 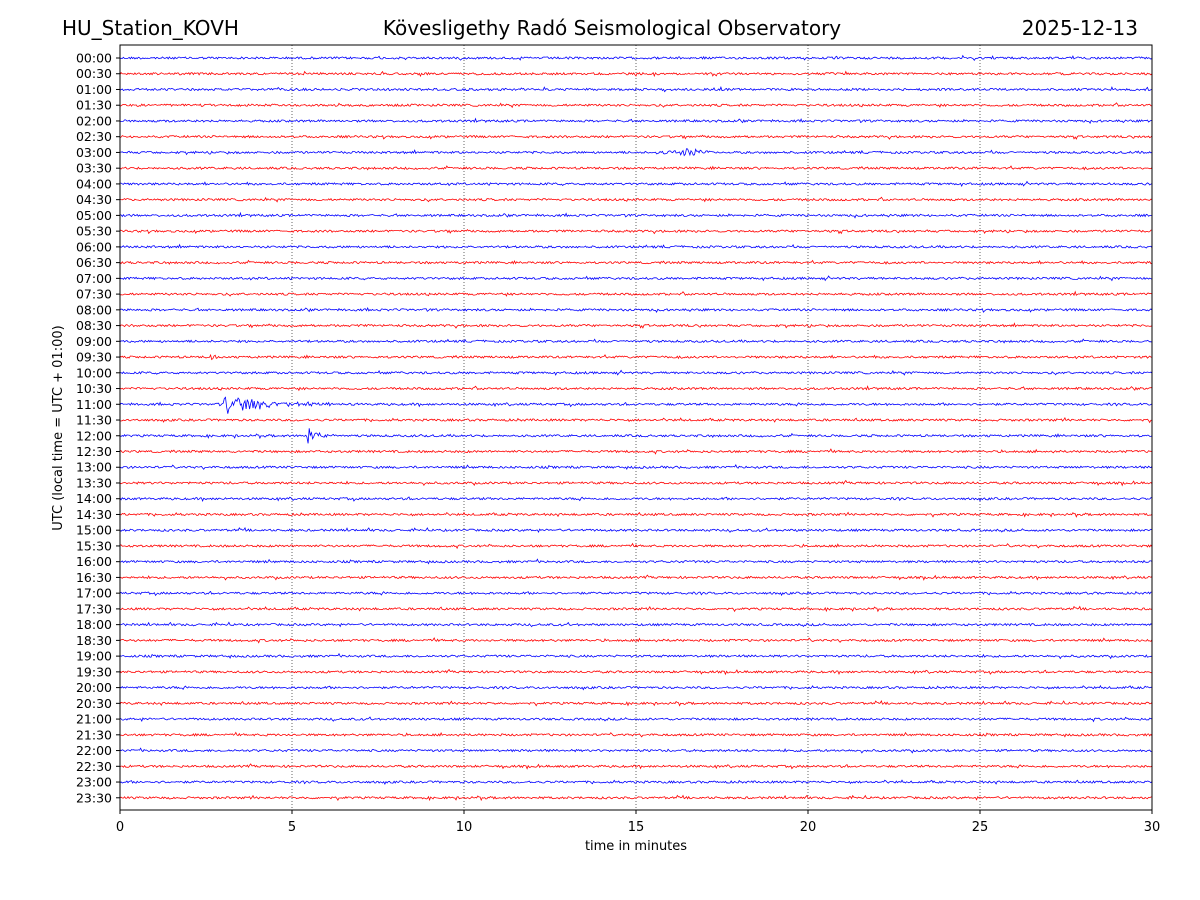 What do you see at coordinates (94, 545) in the screenshot?
I see `row-label: 15:30` at bounding box center [94, 545].